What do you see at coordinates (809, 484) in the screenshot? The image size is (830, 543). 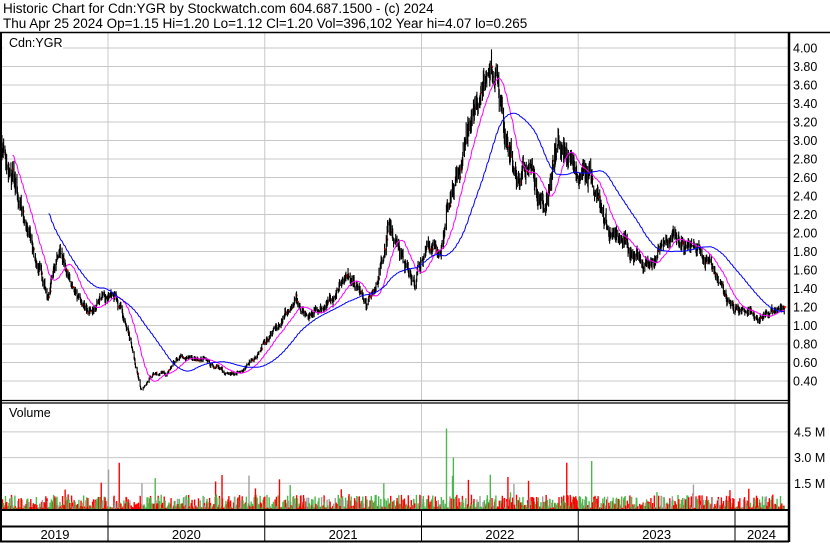 I see `volume-tick-label: 1.5 M` at bounding box center [809, 484].